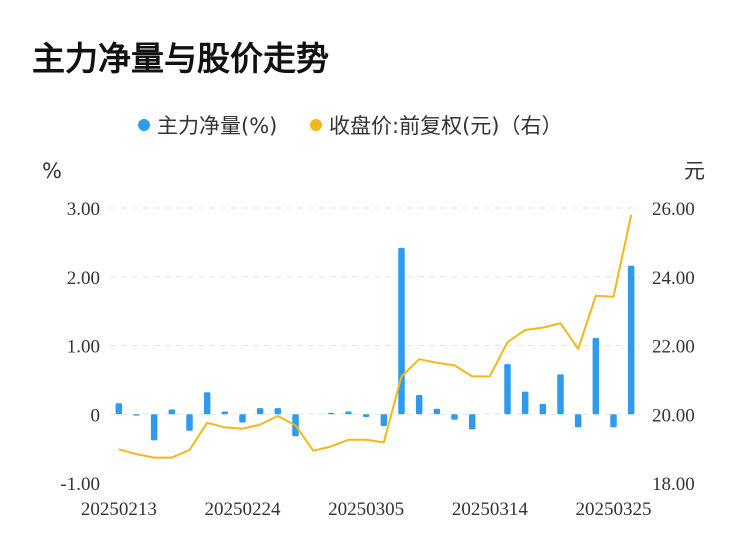 The height and width of the screenshot is (558, 750). I want to click on right-axis-ticks: 18.00 20.00 22.00 24.00 26.00, so click(673, 347).